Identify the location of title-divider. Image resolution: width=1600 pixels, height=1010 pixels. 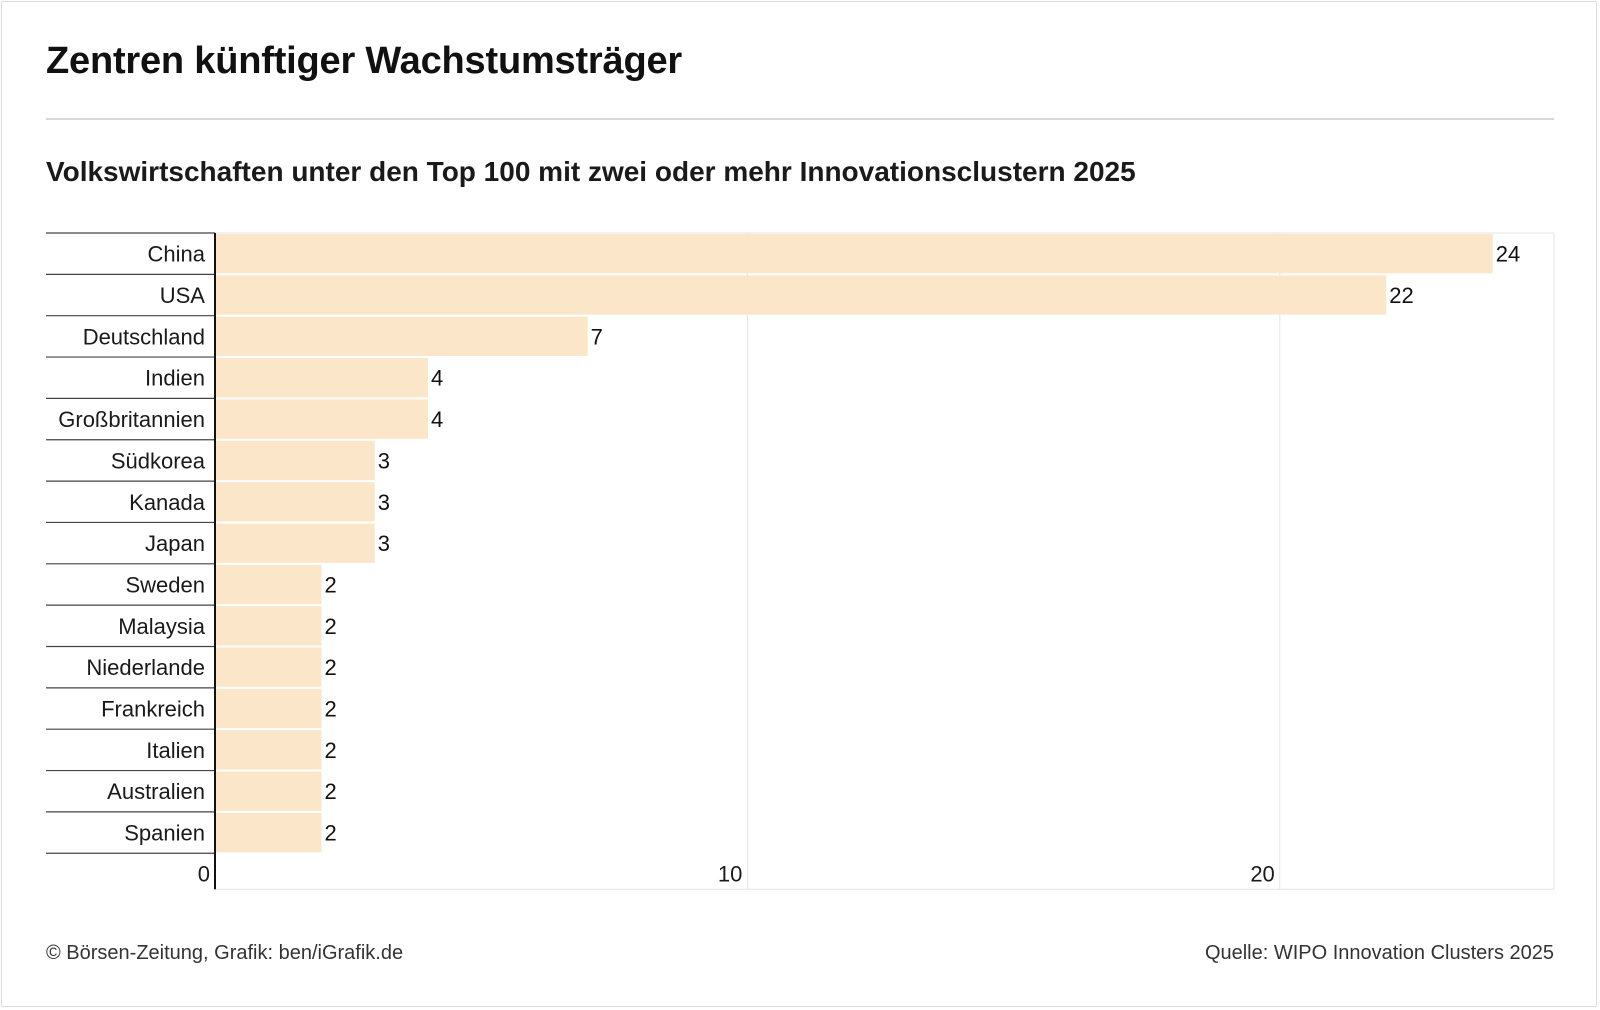
(800, 119).